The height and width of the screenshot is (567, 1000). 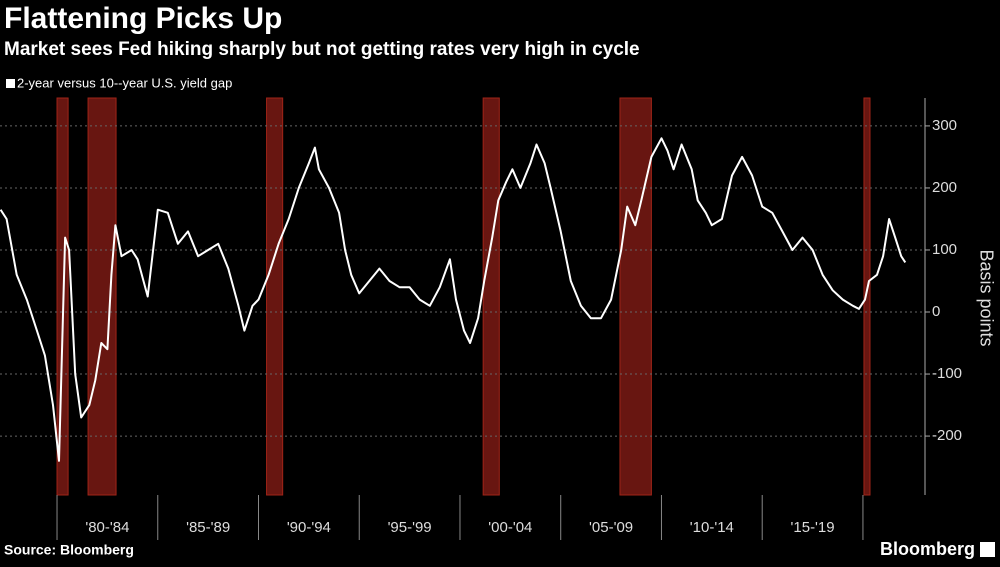 I want to click on source: Source: Bloomberg, so click(x=69, y=550).